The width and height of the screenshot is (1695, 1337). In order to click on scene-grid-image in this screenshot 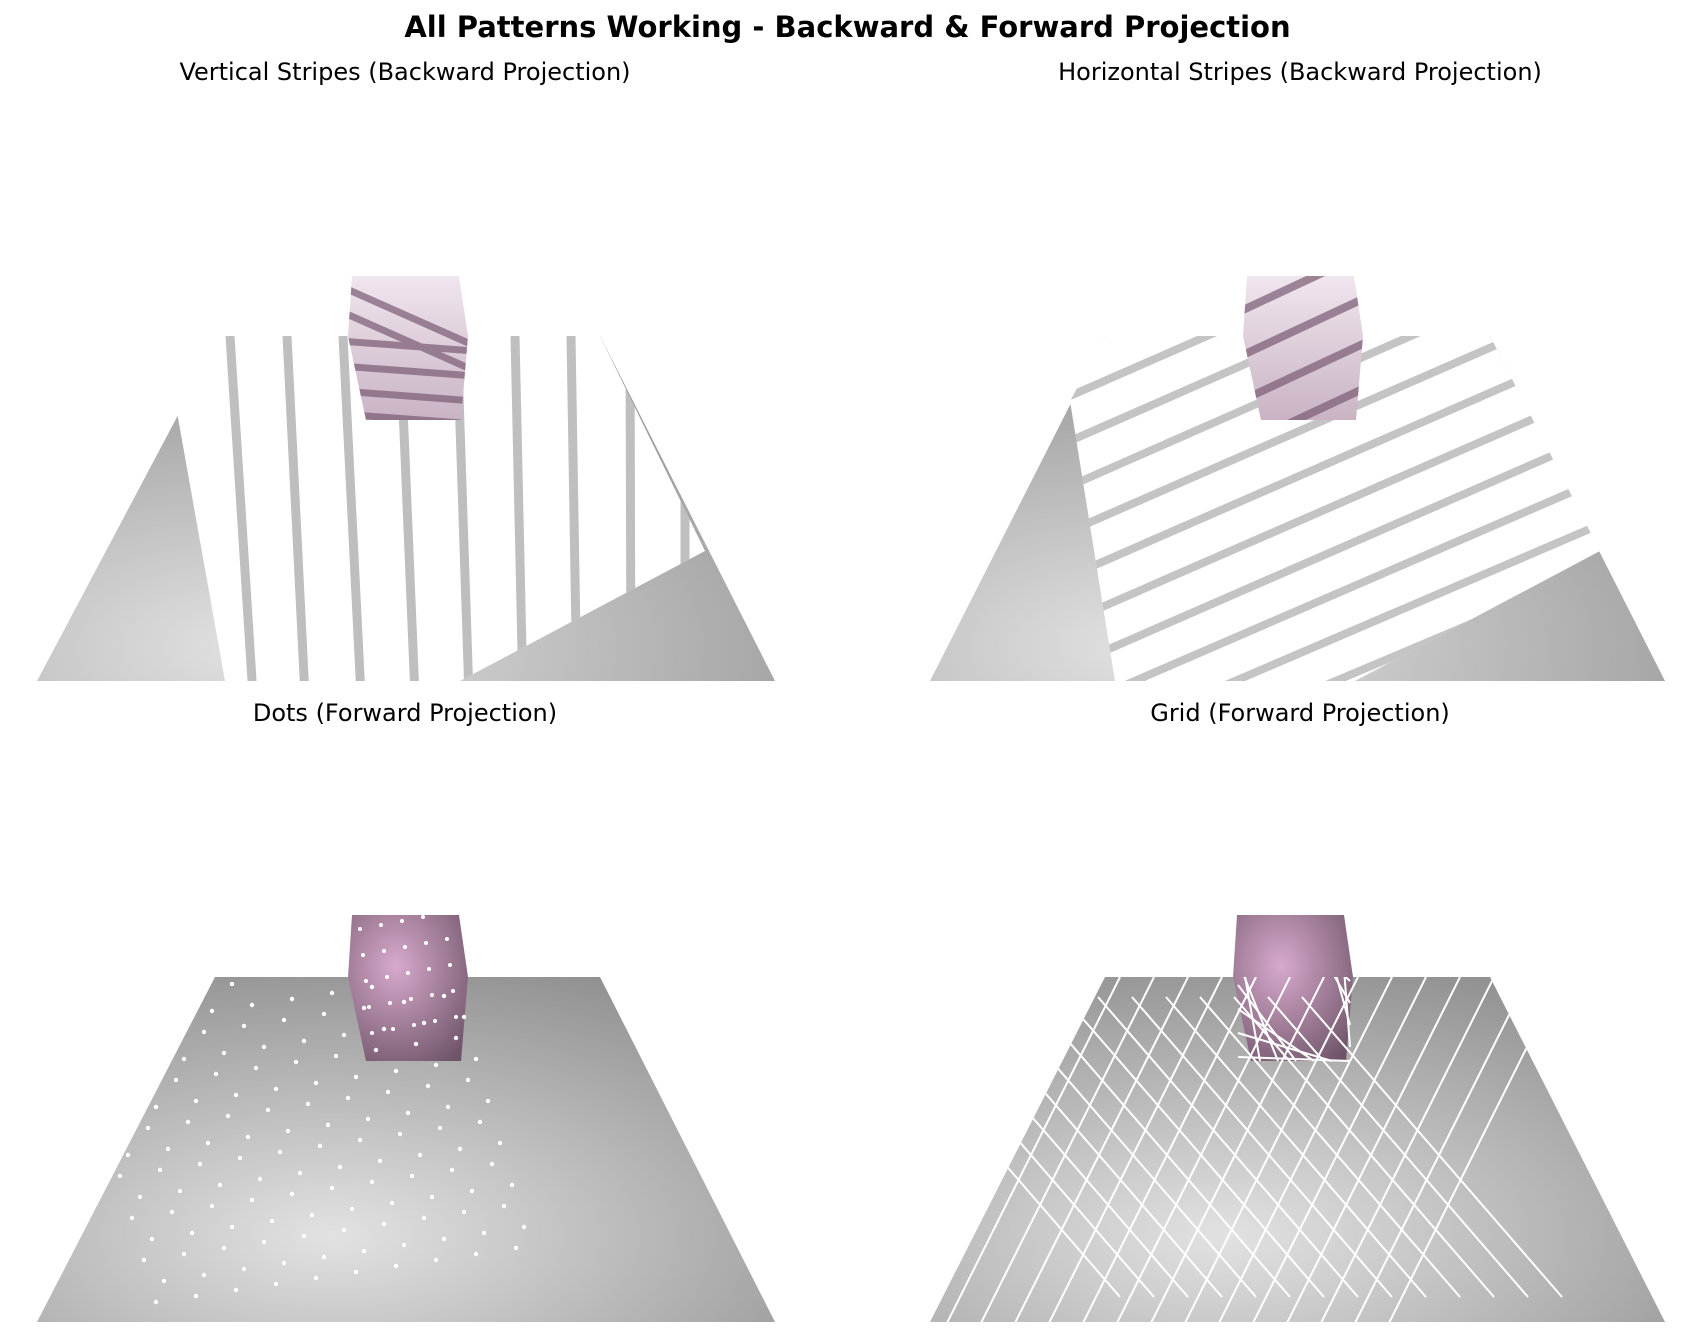, I will do `click(1297, 1118)`.